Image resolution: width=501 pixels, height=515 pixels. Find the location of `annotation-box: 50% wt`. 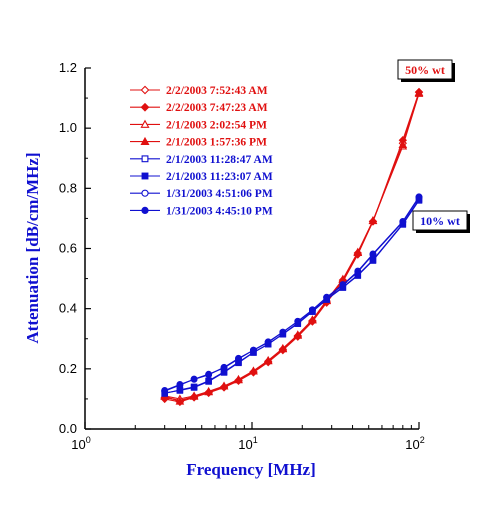

annotation-box: 50% wt is located at coordinates (426, 70).